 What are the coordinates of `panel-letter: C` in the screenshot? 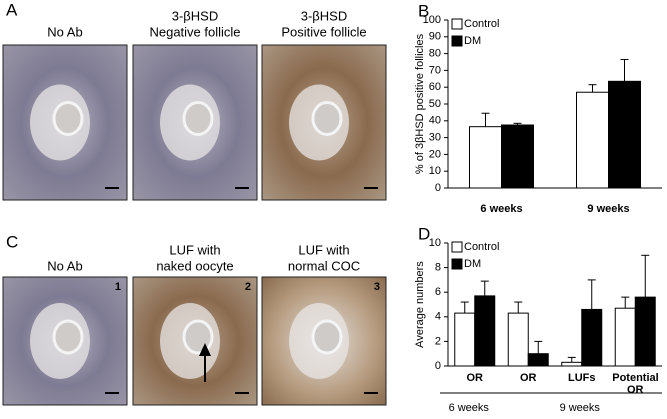 It's located at (12, 241).